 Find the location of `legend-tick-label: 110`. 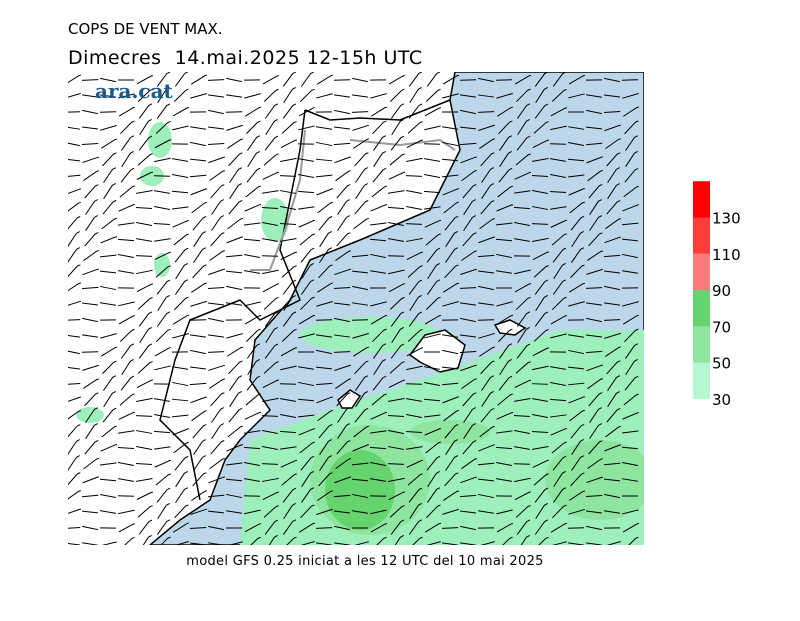

legend-tick-label: 110 is located at coordinates (726, 255).